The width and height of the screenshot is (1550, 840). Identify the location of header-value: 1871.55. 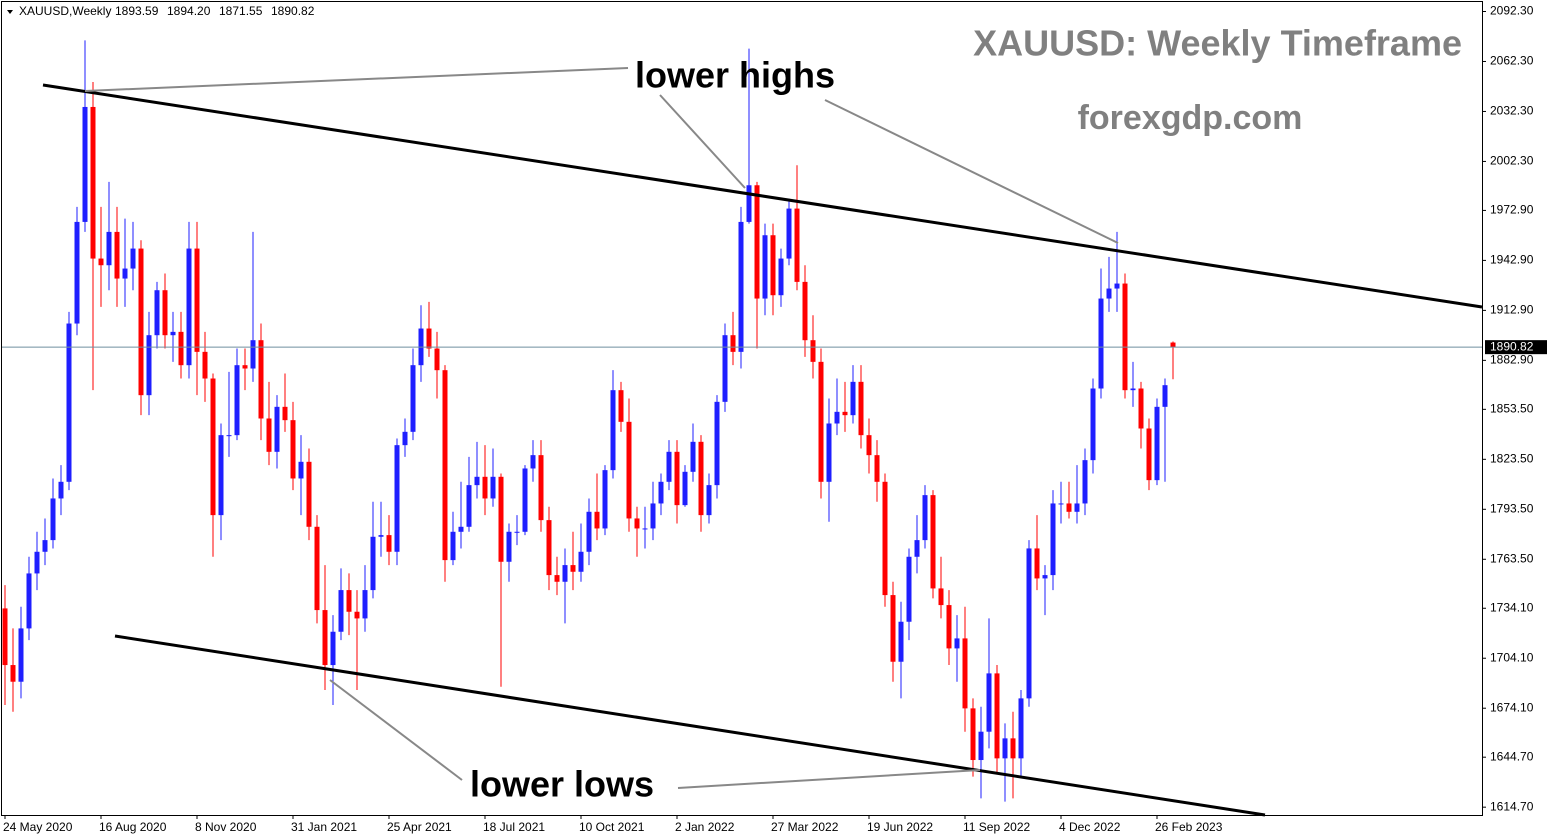
(241, 11).